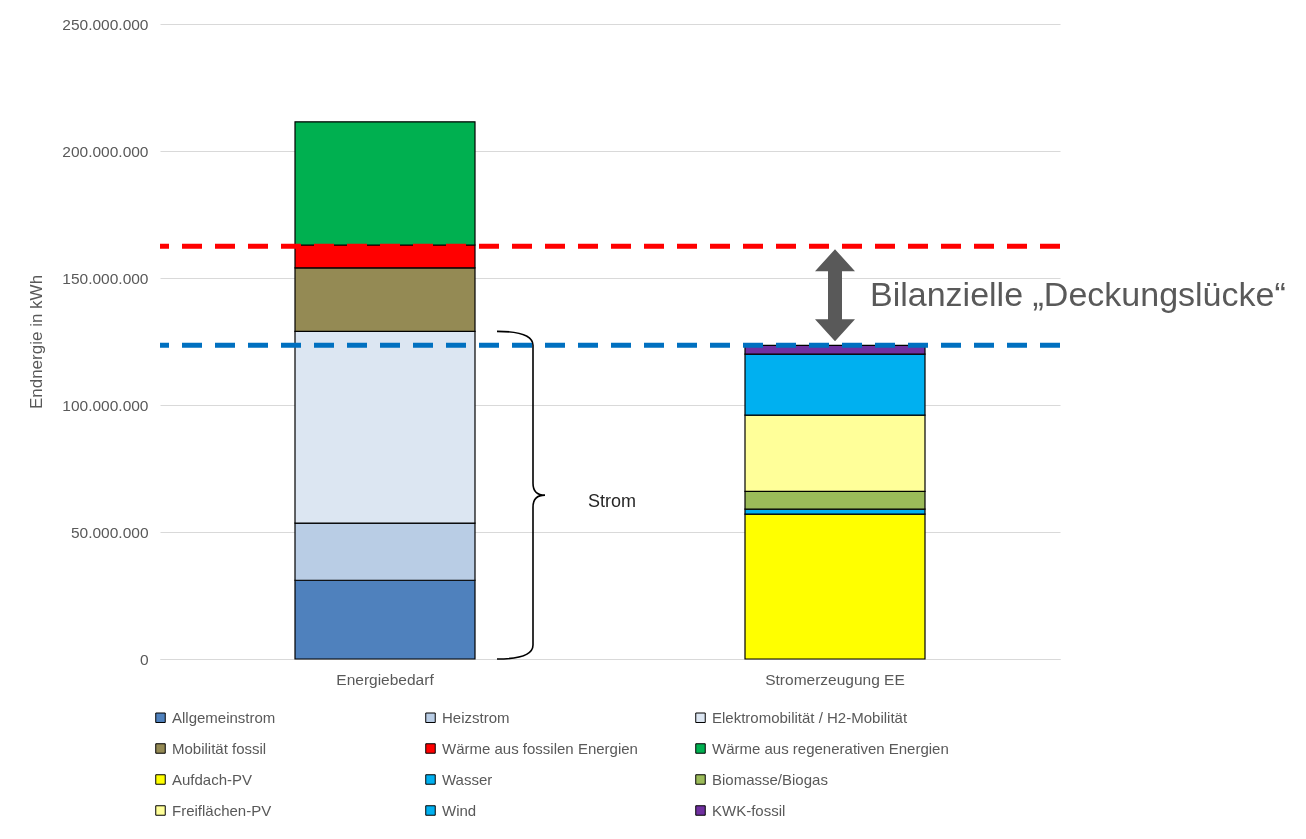  What do you see at coordinates (219, 748) in the screenshot?
I see `legend-label: Mobilität fossil` at bounding box center [219, 748].